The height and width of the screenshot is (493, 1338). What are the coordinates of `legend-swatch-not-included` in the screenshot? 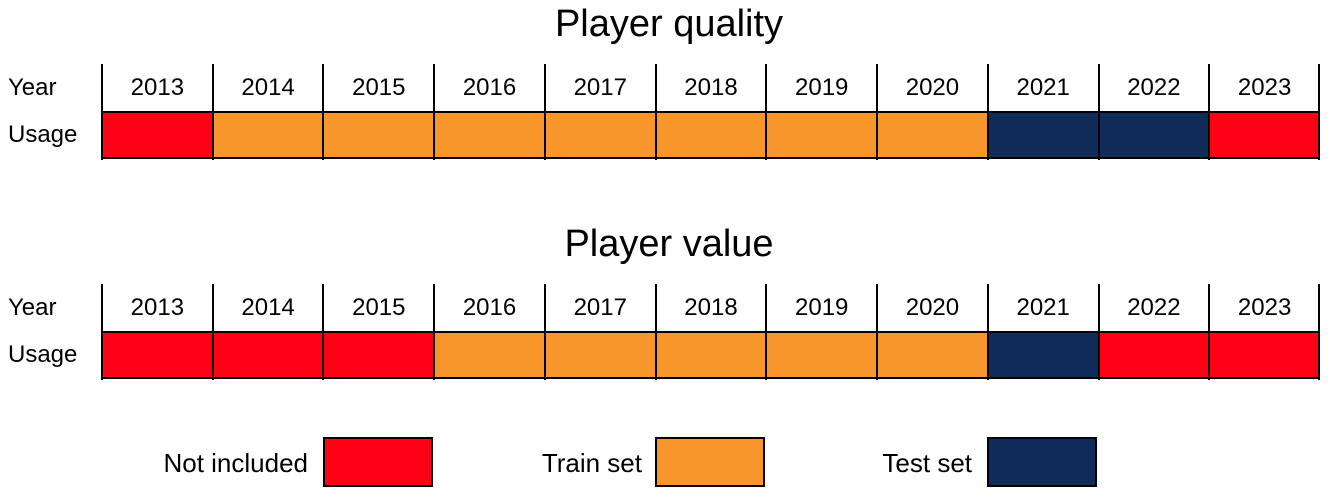 It's located at (378, 462).